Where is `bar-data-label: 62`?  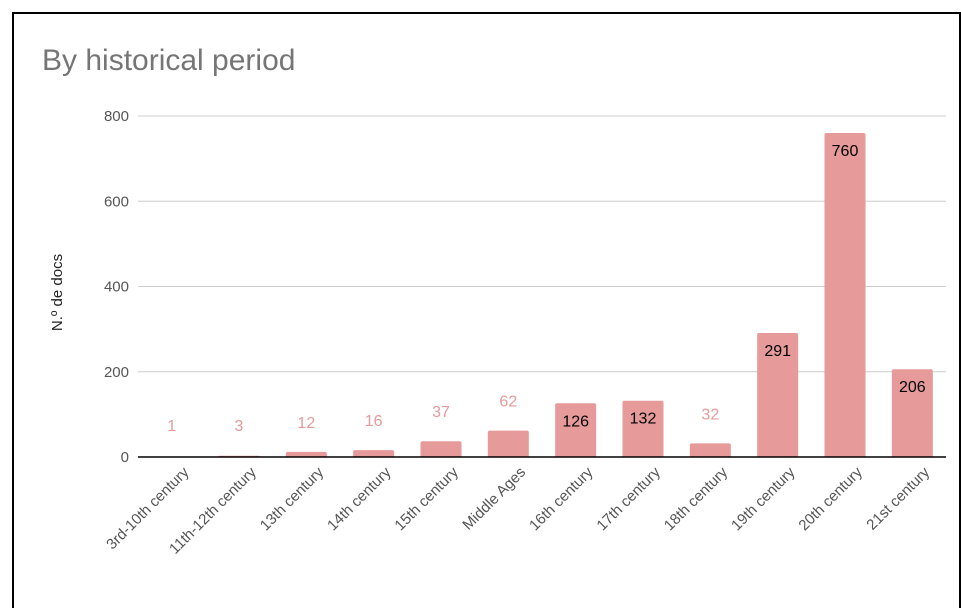
bar-data-label: 62 is located at coordinates (508, 402).